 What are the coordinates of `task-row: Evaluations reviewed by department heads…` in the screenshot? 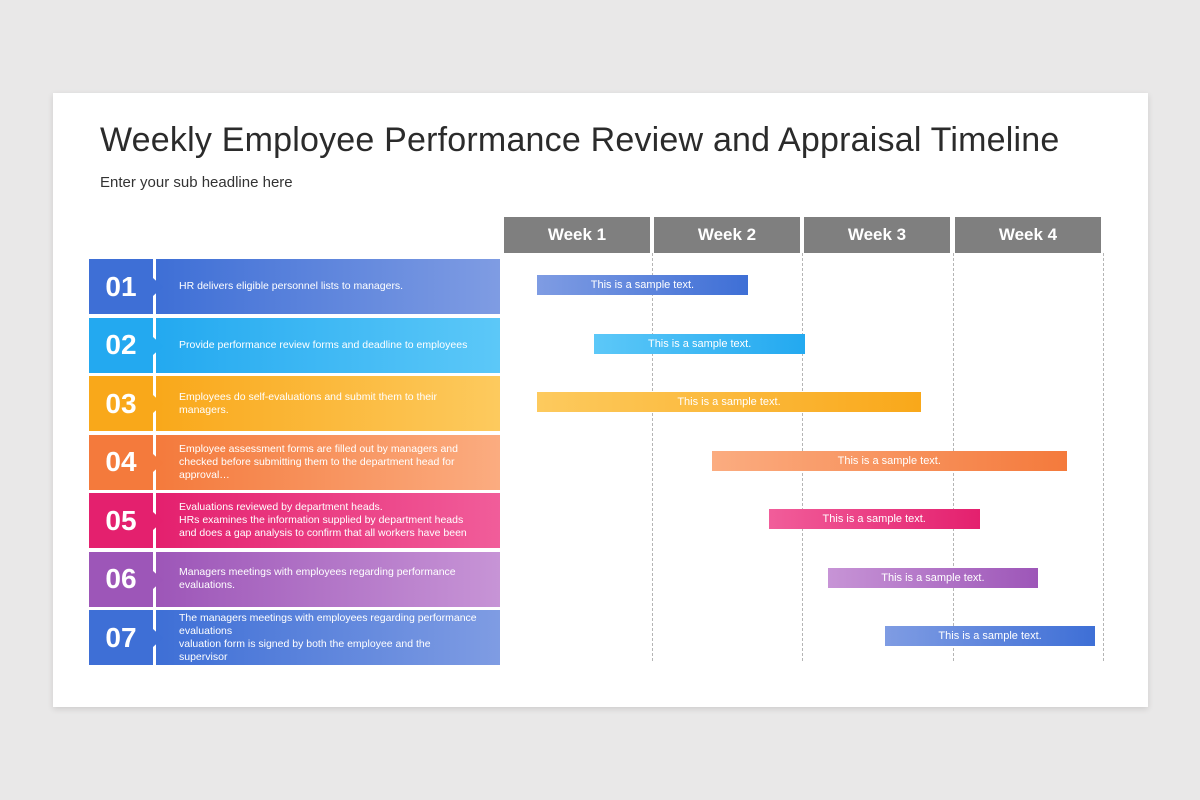 It's located at (294, 520).